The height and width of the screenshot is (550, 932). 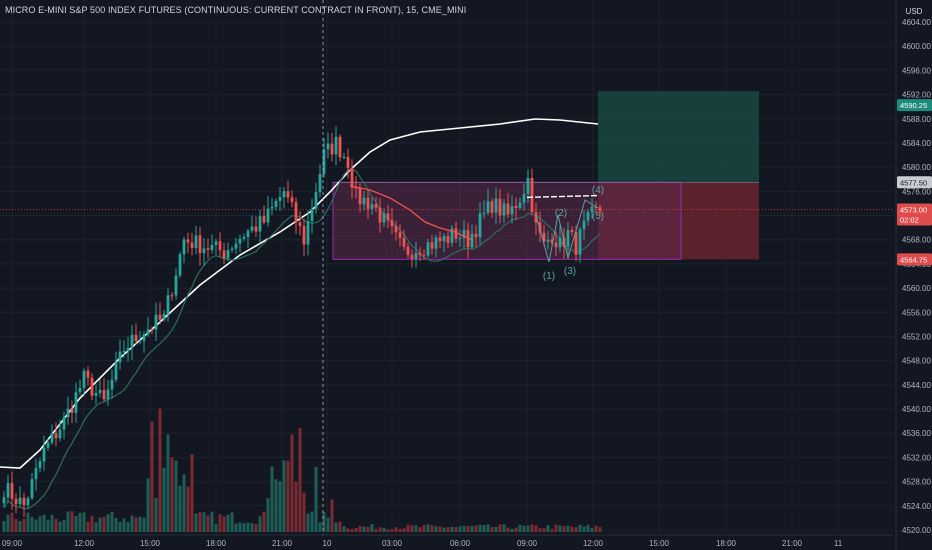 What do you see at coordinates (916, 288) in the screenshot?
I see `price-tick-label: 4560.00` at bounding box center [916, 288].